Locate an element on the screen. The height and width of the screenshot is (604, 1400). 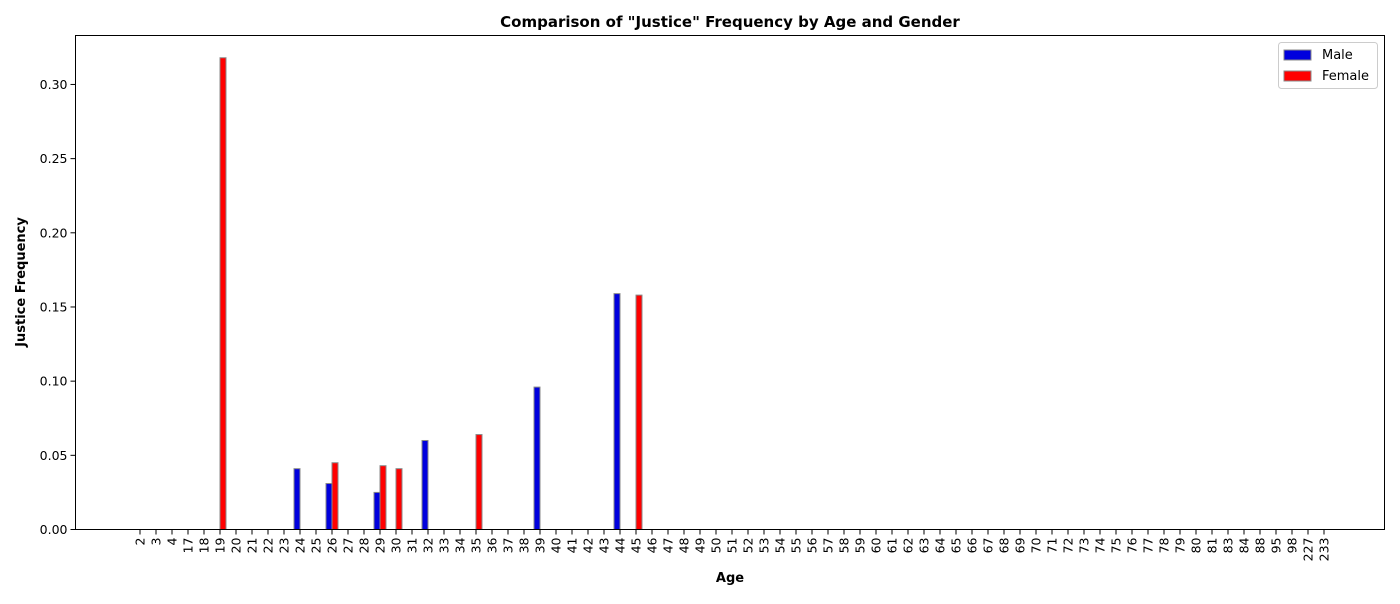
x-tick-label: 74 is located at coordinates (1100, 545).